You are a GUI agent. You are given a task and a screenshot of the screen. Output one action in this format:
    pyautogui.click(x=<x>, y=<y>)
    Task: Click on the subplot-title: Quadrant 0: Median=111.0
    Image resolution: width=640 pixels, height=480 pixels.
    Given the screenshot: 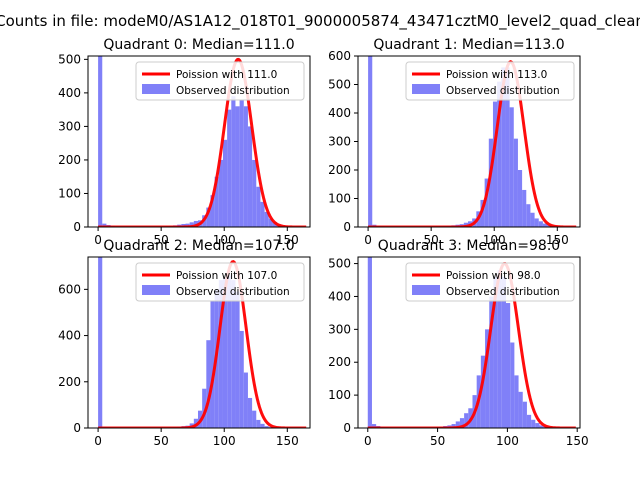 What is the action you would take?
    pyautogui.click(x=198, y=45)
    